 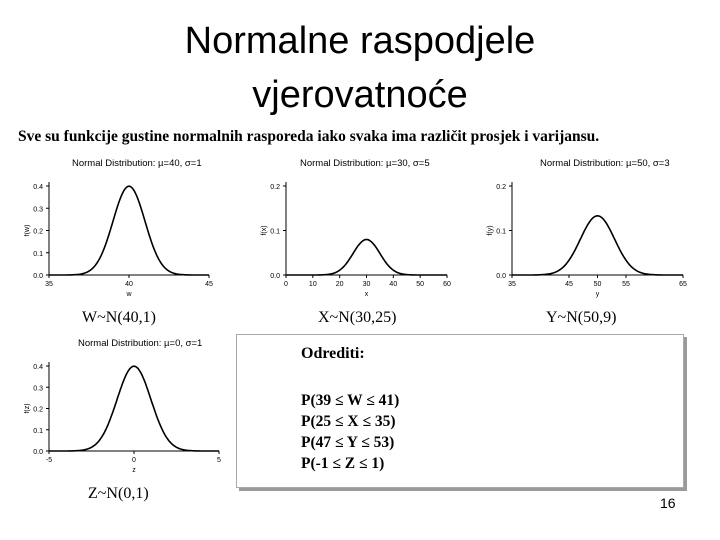 What do you see at coordinates (668, 503) in the screenshot?
I see `page-number: 16` at bounding box center [668, 503].